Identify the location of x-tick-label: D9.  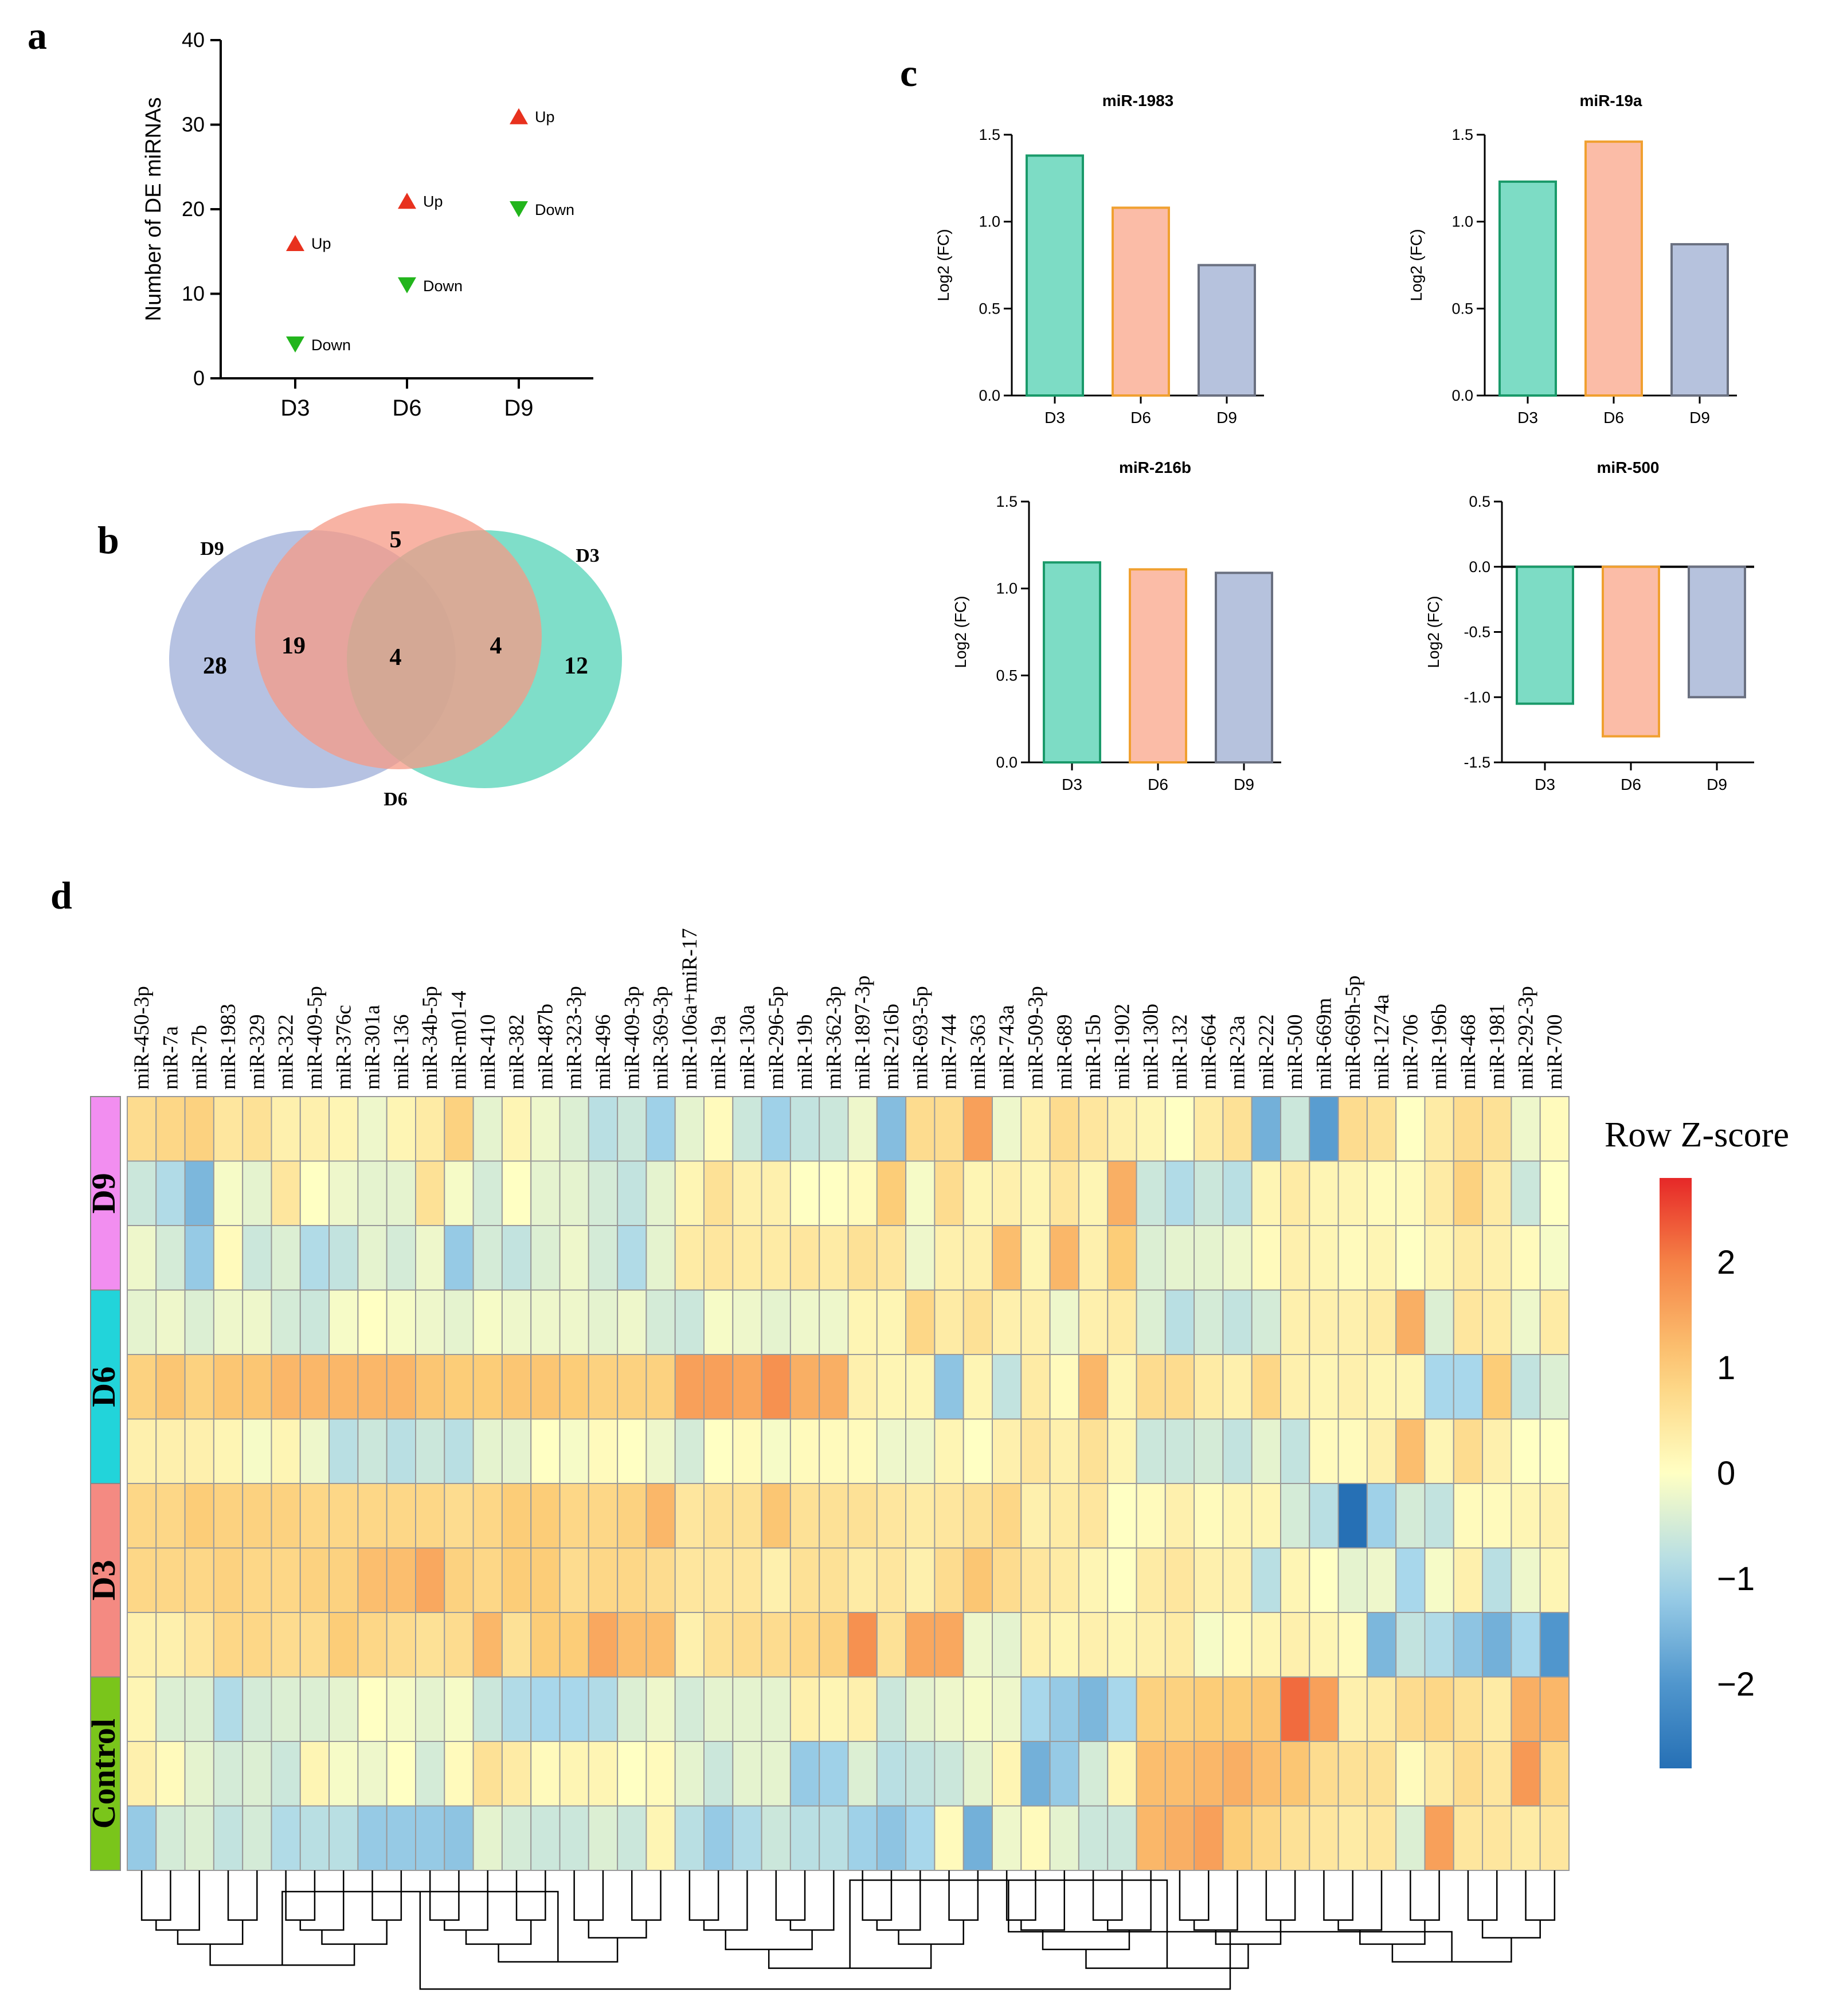
(1700, 417).